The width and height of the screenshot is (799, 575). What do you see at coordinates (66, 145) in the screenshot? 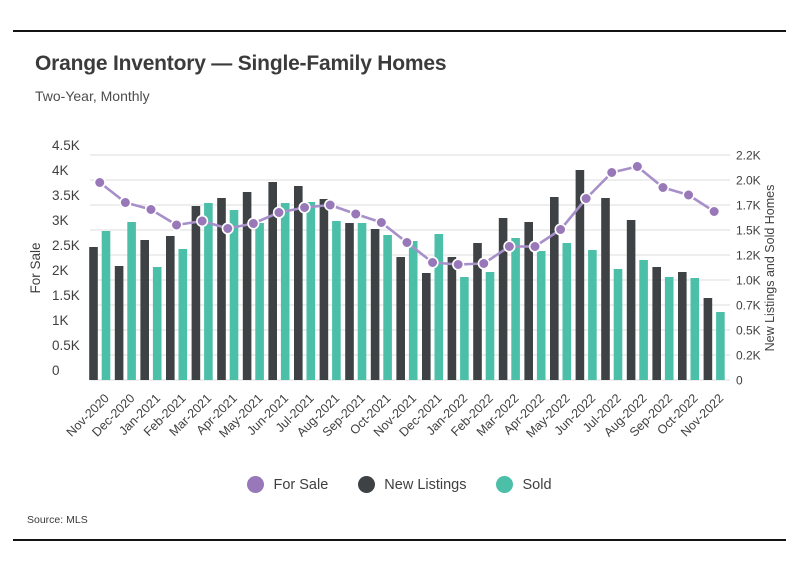
I see `left-axis-tick-label: 4.5K` at bounding box center [66, 145].